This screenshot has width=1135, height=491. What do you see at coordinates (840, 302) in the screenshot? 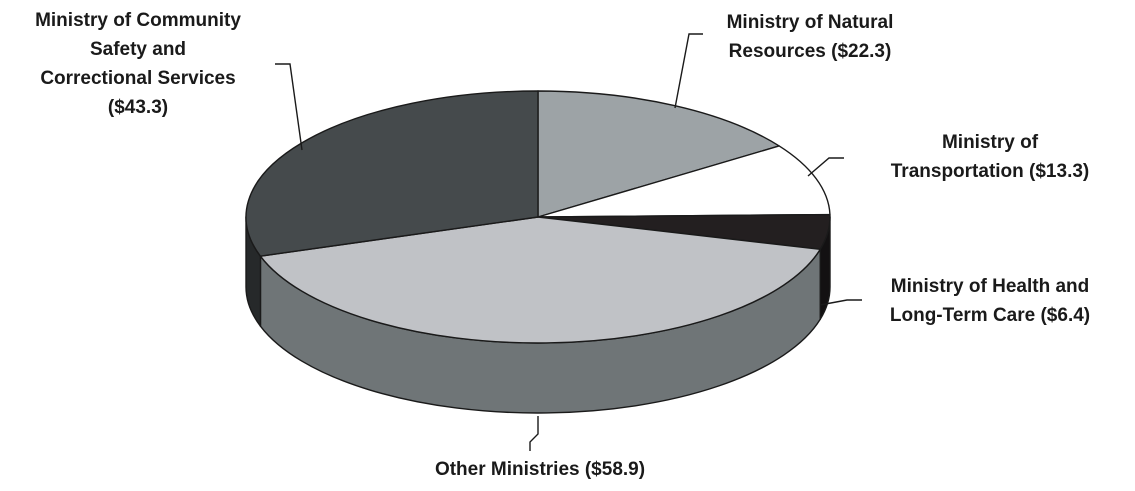
I see `leader-line-ministry-of-health-and-long-term-care` at bounding box center [840, 302].